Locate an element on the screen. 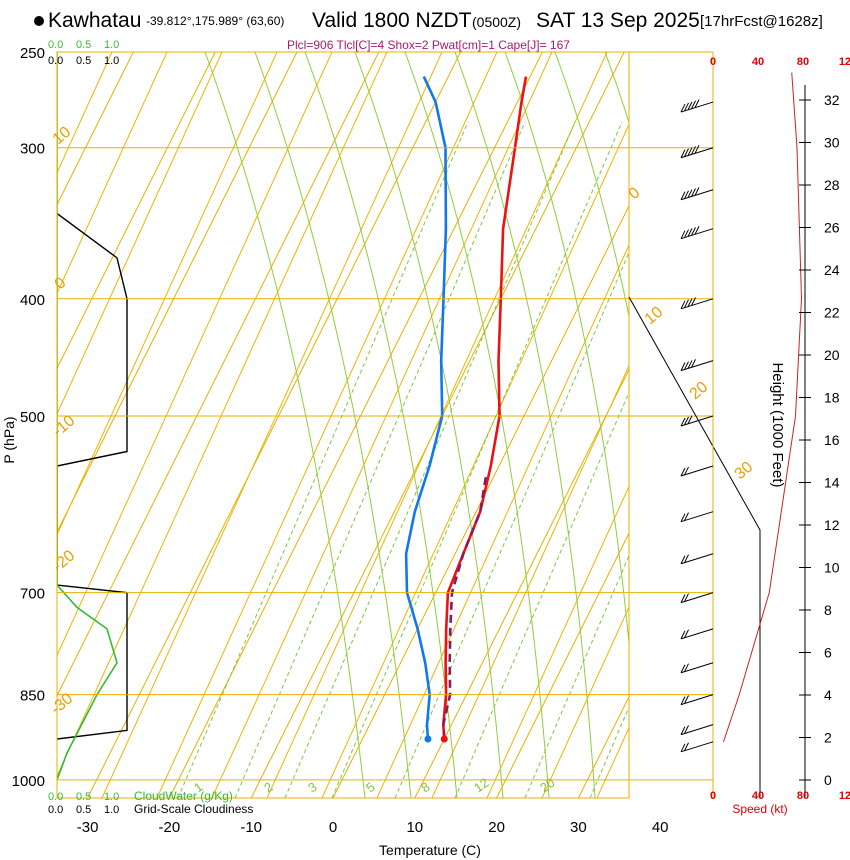  p-tick-label: 400 is located at coordinates (32, 300).